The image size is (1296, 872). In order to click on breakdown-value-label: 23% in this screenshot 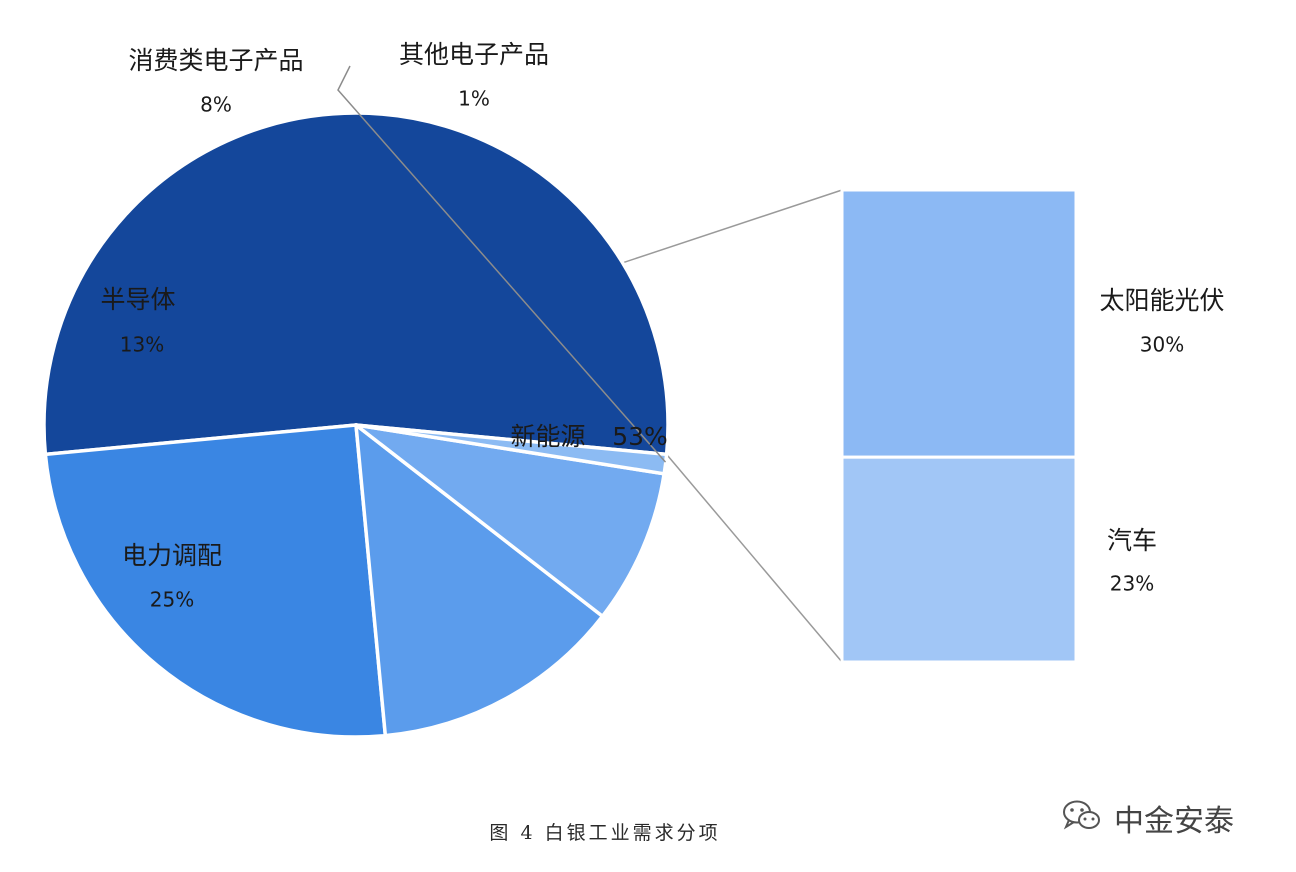, I will do `click(1132, 584)`.